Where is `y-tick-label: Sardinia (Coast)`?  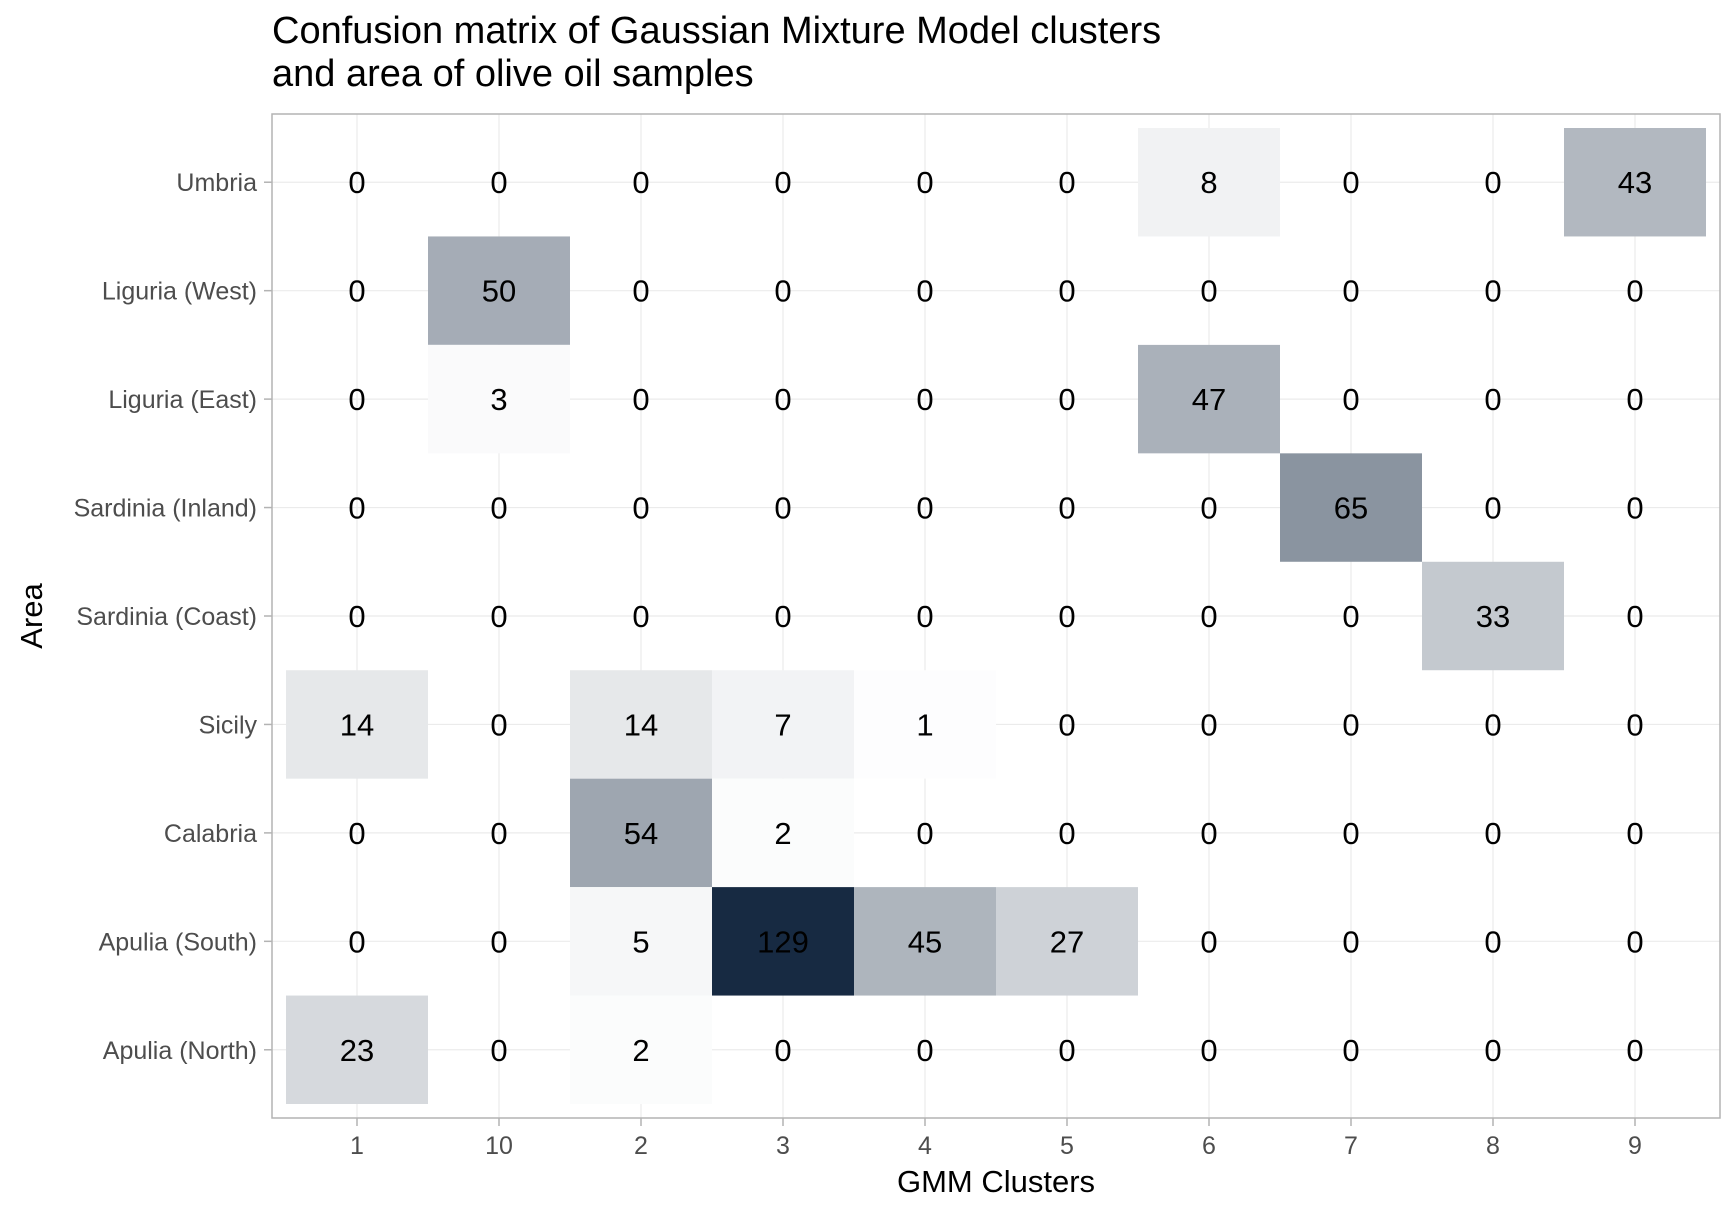 y-tick-label: Sardinia (Coast) is located at coordinates (166, 617).